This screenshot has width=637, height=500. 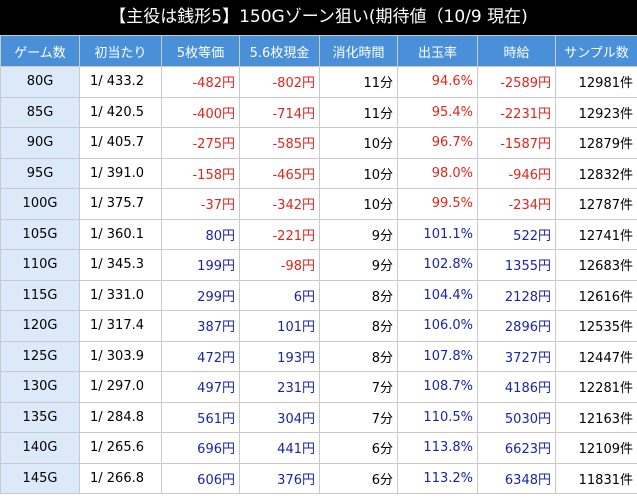 I want to click on cell-cash56: 376円, so click(x=279, y=478).